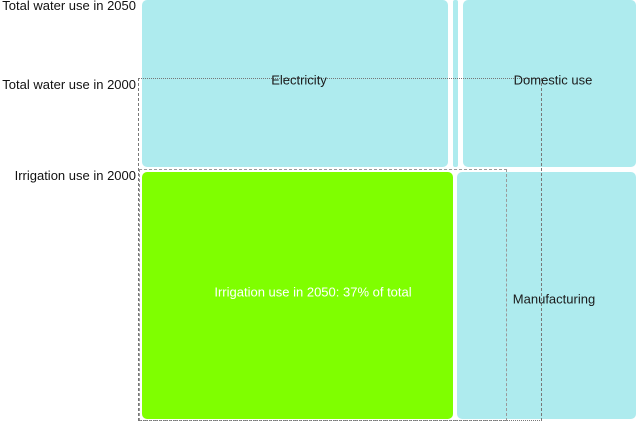 This screenshot has height=422, width=636. Describe the element at coordinates (69, 6) in the screenshot. I see `row-label-total-2050: Total water use in 2050` at that location.